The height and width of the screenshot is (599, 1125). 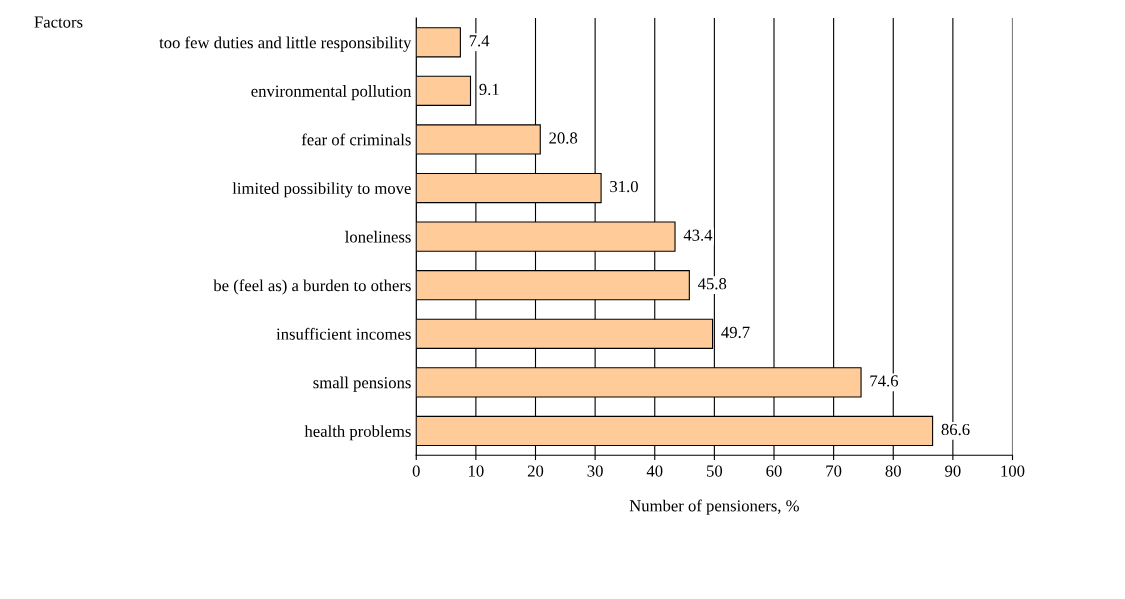 What do you see at coordinates (356, 139) in the screenshot?
I see `y-tick-label: fear of criminals` at bounding box center [356, 139].